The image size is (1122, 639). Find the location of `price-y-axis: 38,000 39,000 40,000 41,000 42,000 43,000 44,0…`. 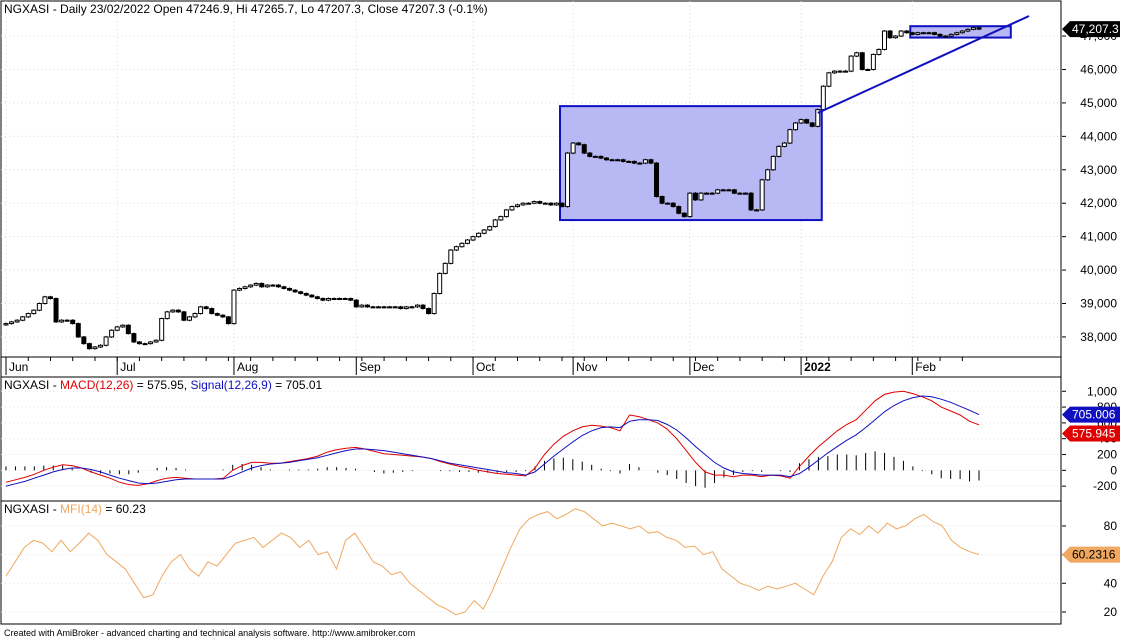

price-y-axis: 38,000 39,000 40,000 41,000 42,000 43,000 44,0… is located at coordinates (1089, 186).